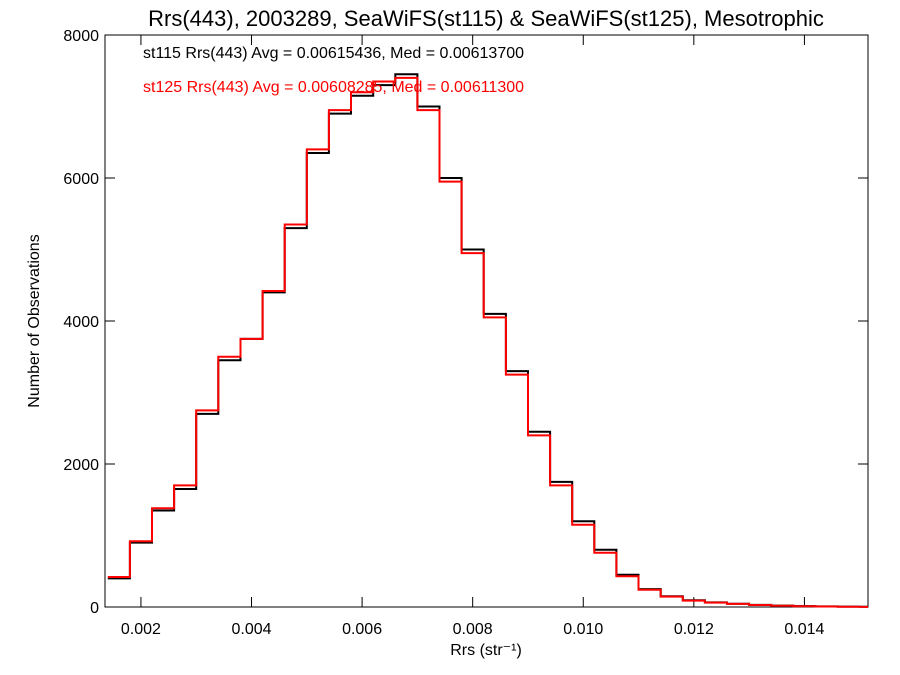 The image size is (900, 675). What do you see at coordinates (81, 465) in the screenshot?
I see `y-tick-label: 2000` at bounding box center [81, 465].